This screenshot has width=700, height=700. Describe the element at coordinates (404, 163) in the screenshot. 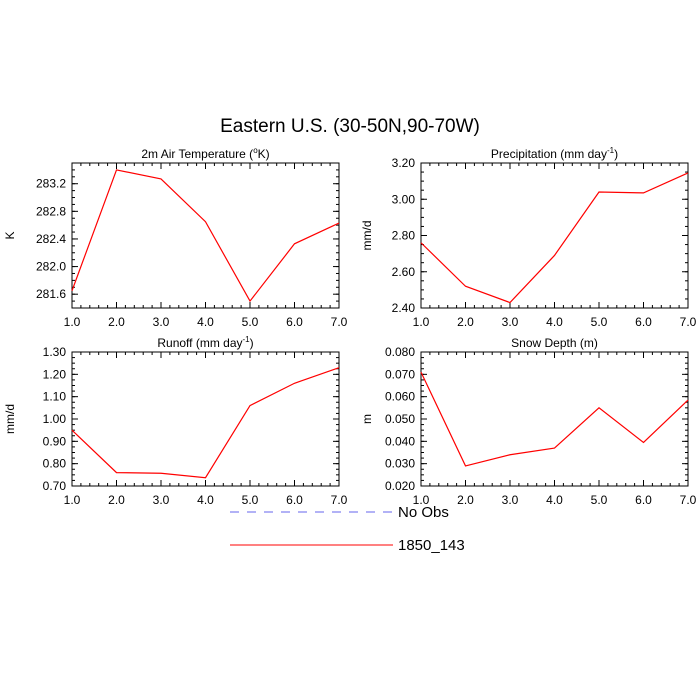

I see `y-tick-label: 3.20` at that location.